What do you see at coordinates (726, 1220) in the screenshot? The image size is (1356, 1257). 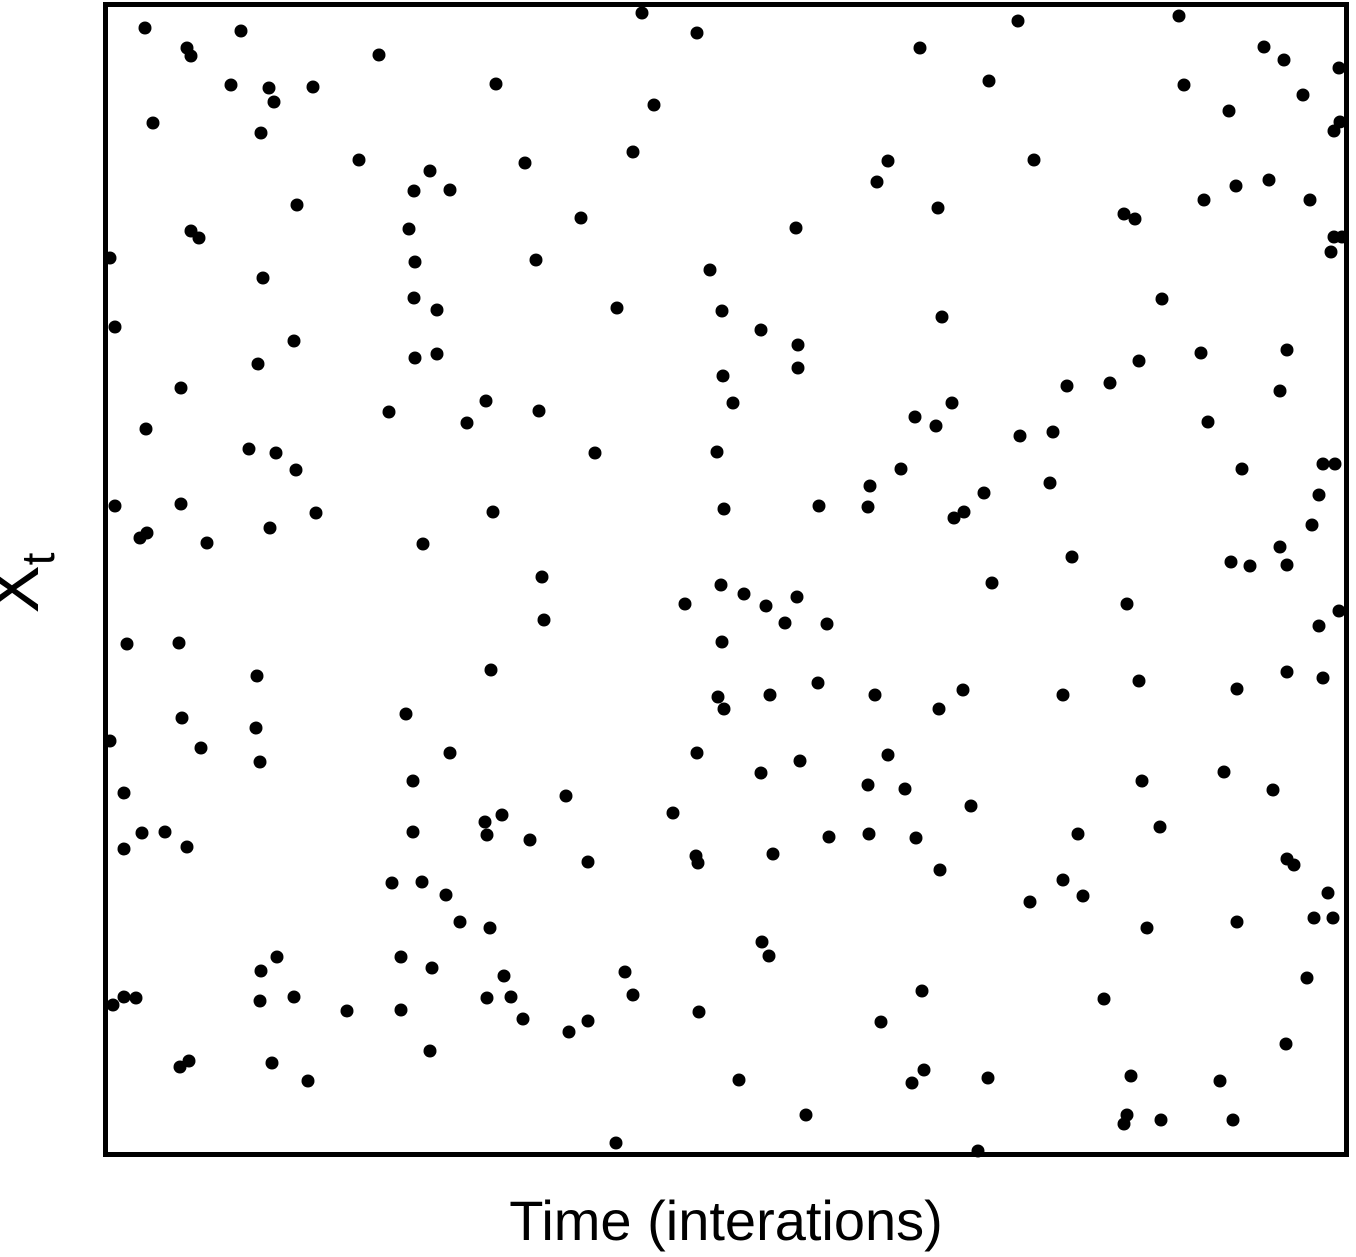 I see `x-axis-label: Time (interations)` at bounding box center [726, 1220].